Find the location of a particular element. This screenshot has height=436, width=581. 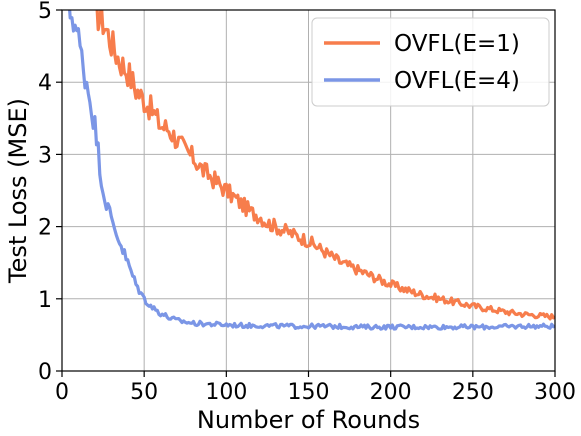

x-axis-label: Number of Rounds is located at coordinates (308, 420).